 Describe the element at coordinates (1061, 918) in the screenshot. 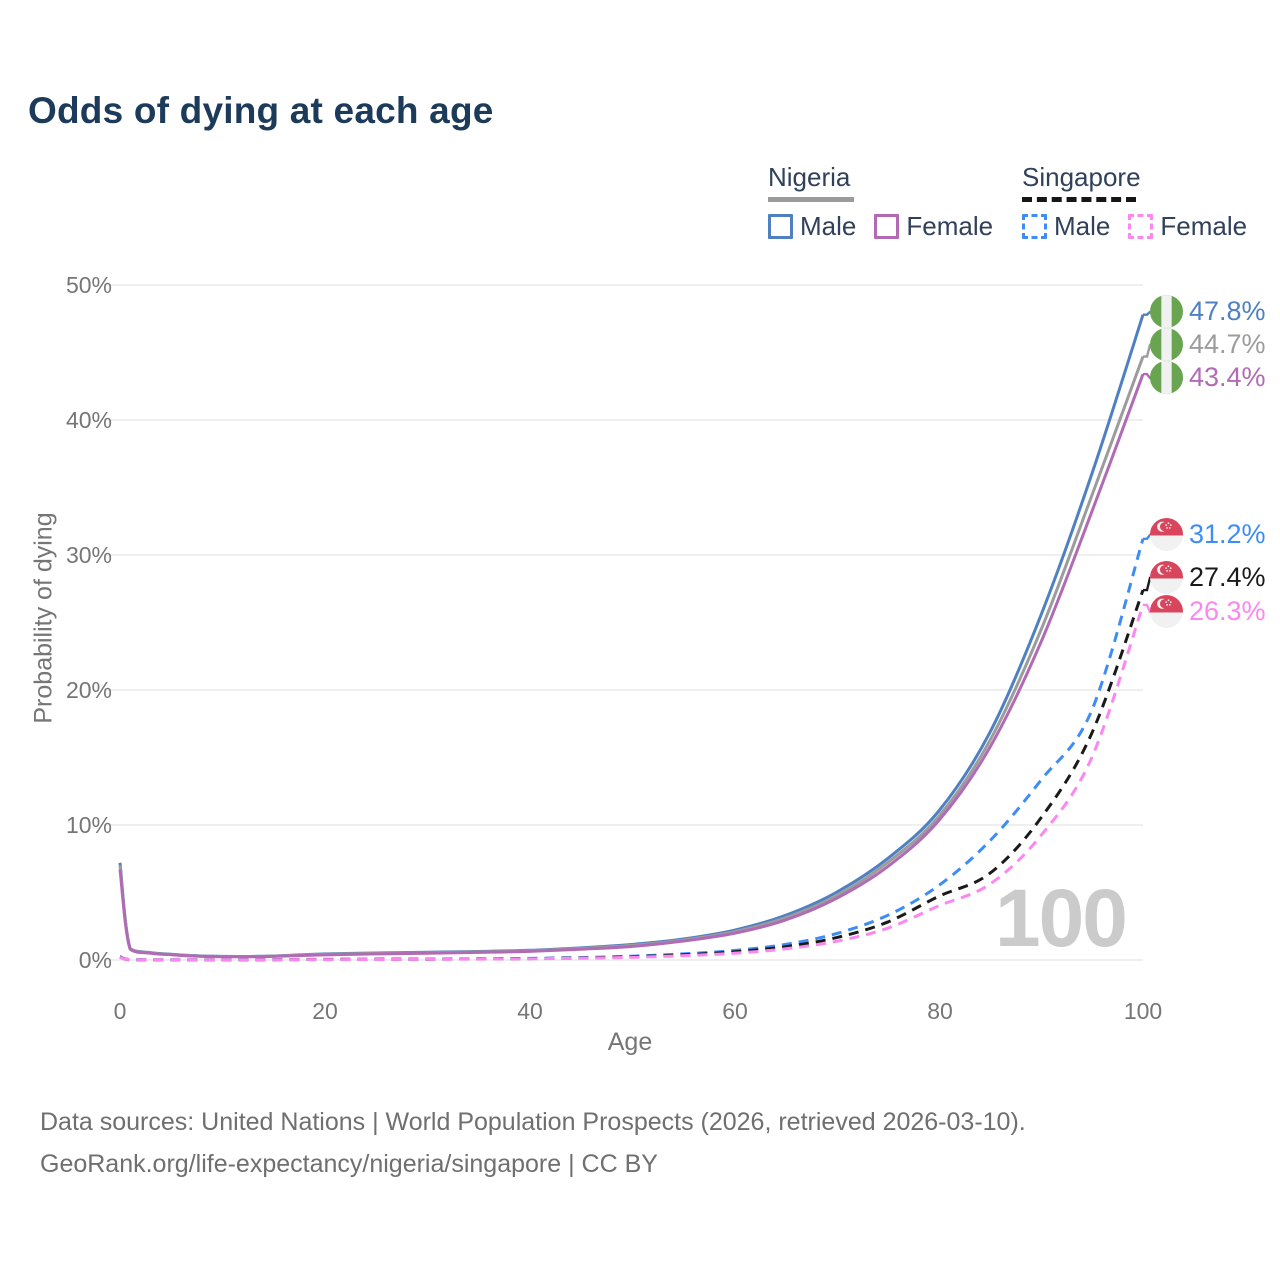

I see `age-watermark: 100` at that location.